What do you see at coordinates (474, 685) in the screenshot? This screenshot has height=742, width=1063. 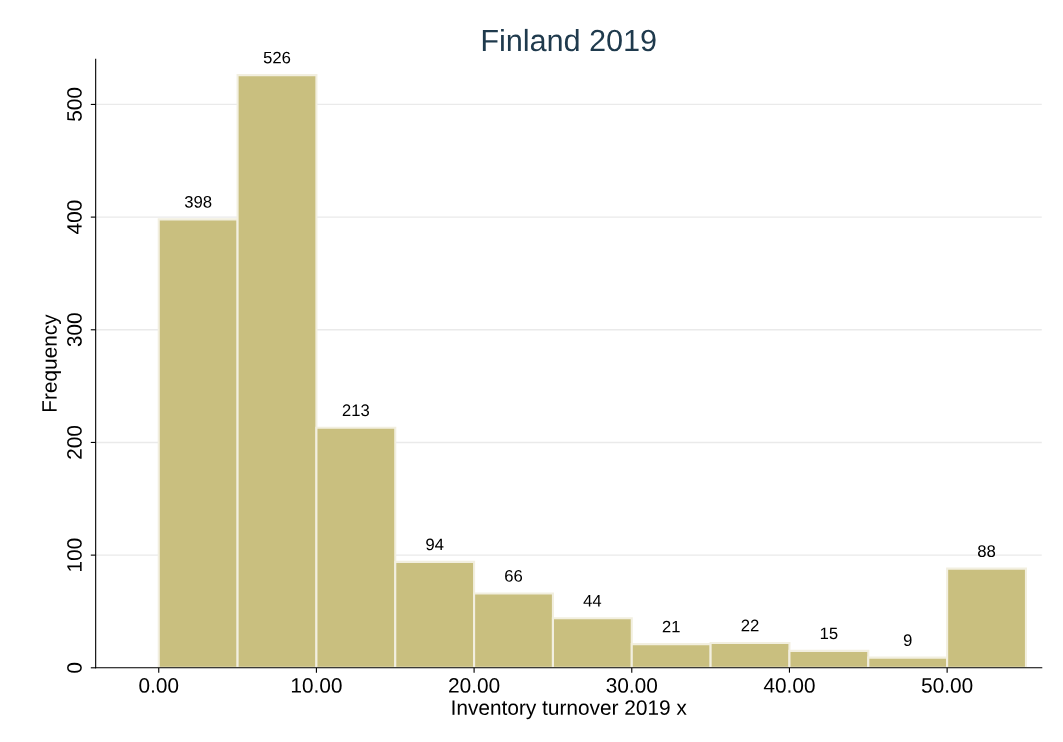 I see `x-tick-label: 20.00` at bounding box center [474, 685].